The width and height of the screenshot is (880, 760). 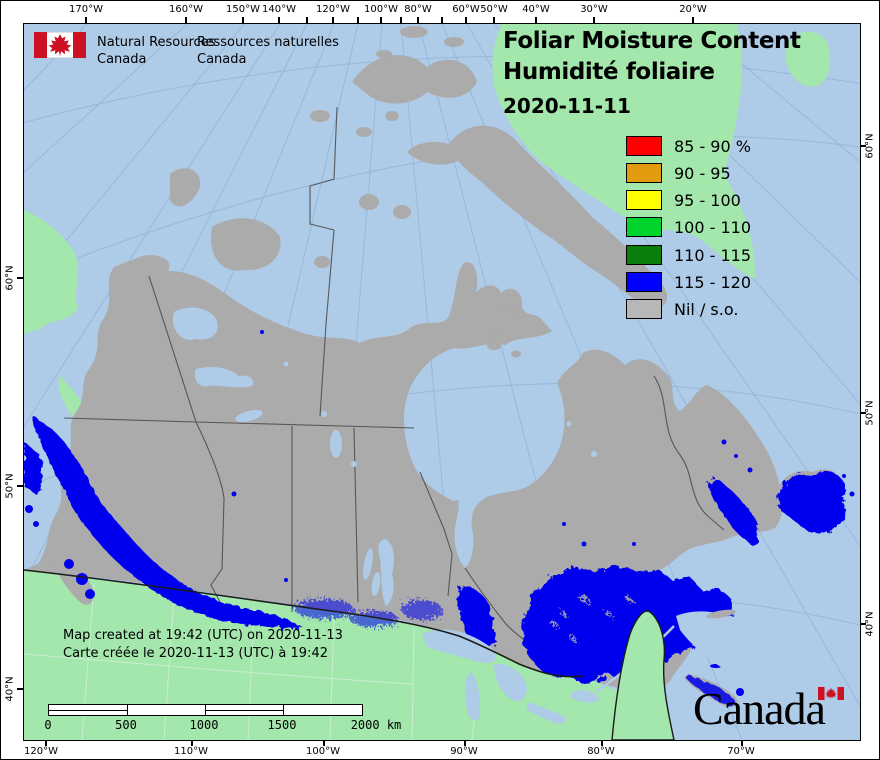 What do you see at coordinates (713, 255) in the screenshot?
I see `legend-label: 110 - 115` at bounding box center [713, 255].